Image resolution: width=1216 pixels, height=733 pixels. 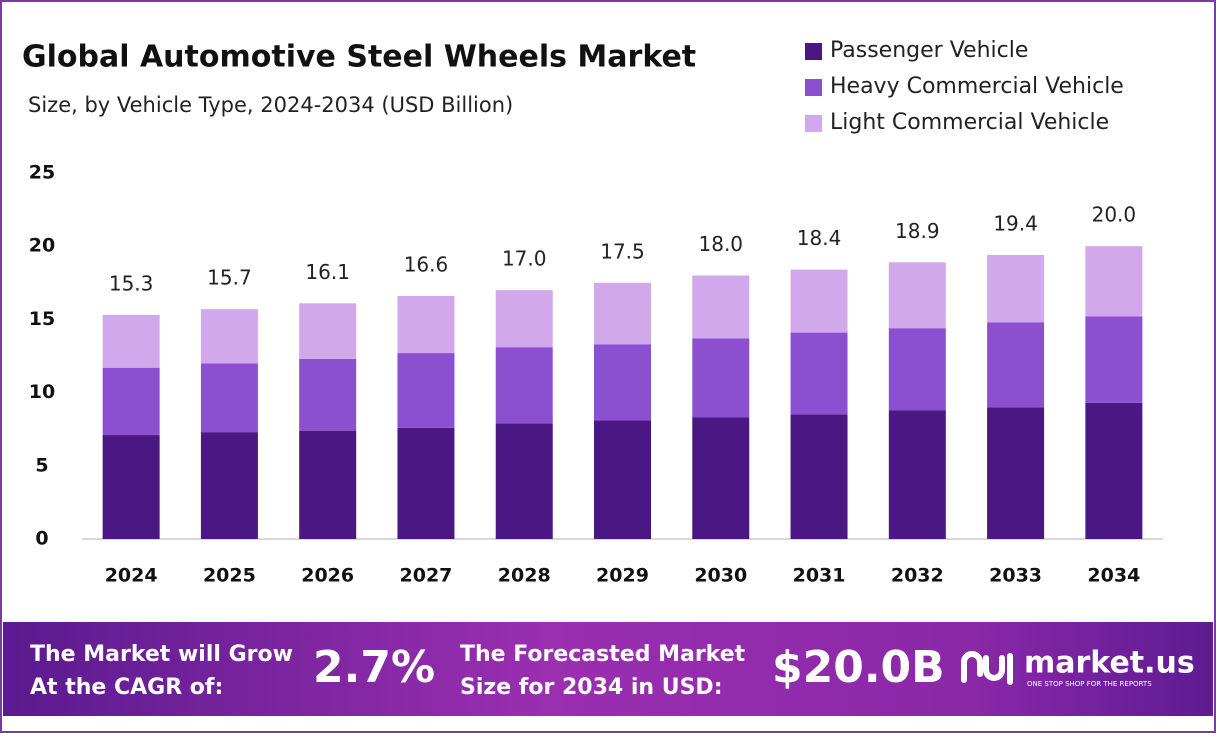 What do you see at coordinates (1113, 576) in the screenshot?
I see `x-tick-label: 2034` at bounding box center [1113, 576].